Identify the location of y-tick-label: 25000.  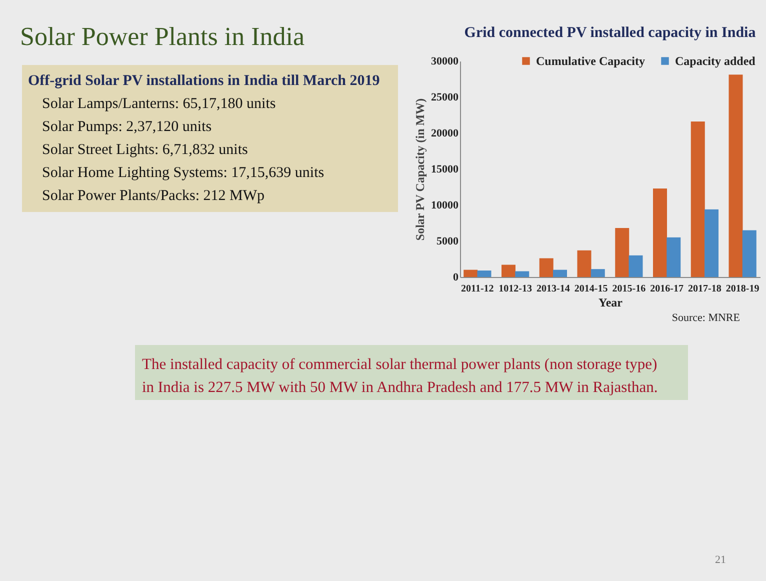
(445, 98).